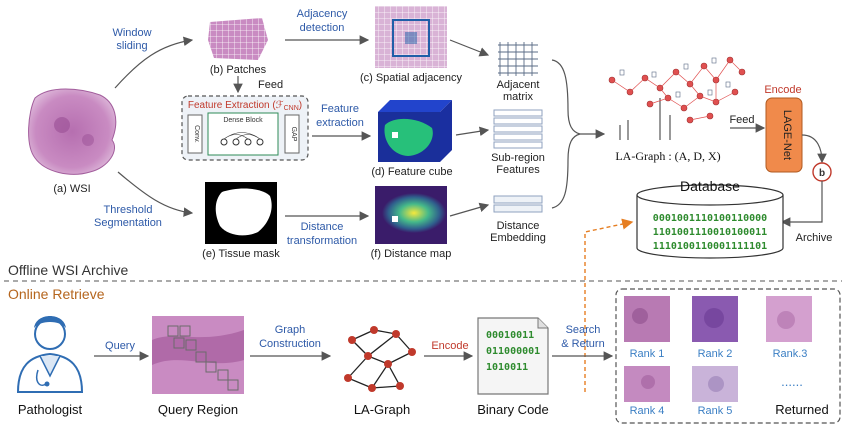 The width and height of the screenshot is (846, 430). Describe the element at coordinates (72, 131) in the screenshot. I see `wsi-image` at that location.